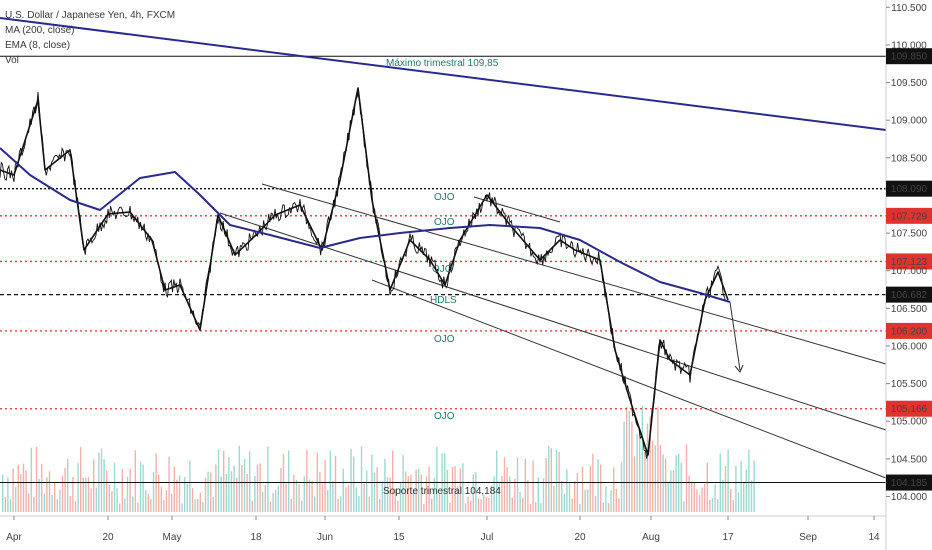 This screenshot has width=932, height=550. Describe the element at coordinates (909, 459) in the screenshot. I see `price-tick-label: 104.500` at that location.